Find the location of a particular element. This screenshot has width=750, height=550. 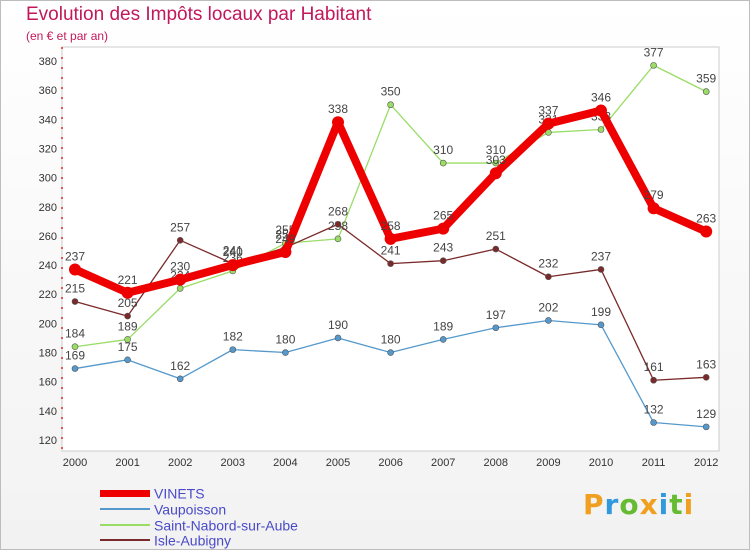

data-label: 243 is located at coordinates (443, 248).